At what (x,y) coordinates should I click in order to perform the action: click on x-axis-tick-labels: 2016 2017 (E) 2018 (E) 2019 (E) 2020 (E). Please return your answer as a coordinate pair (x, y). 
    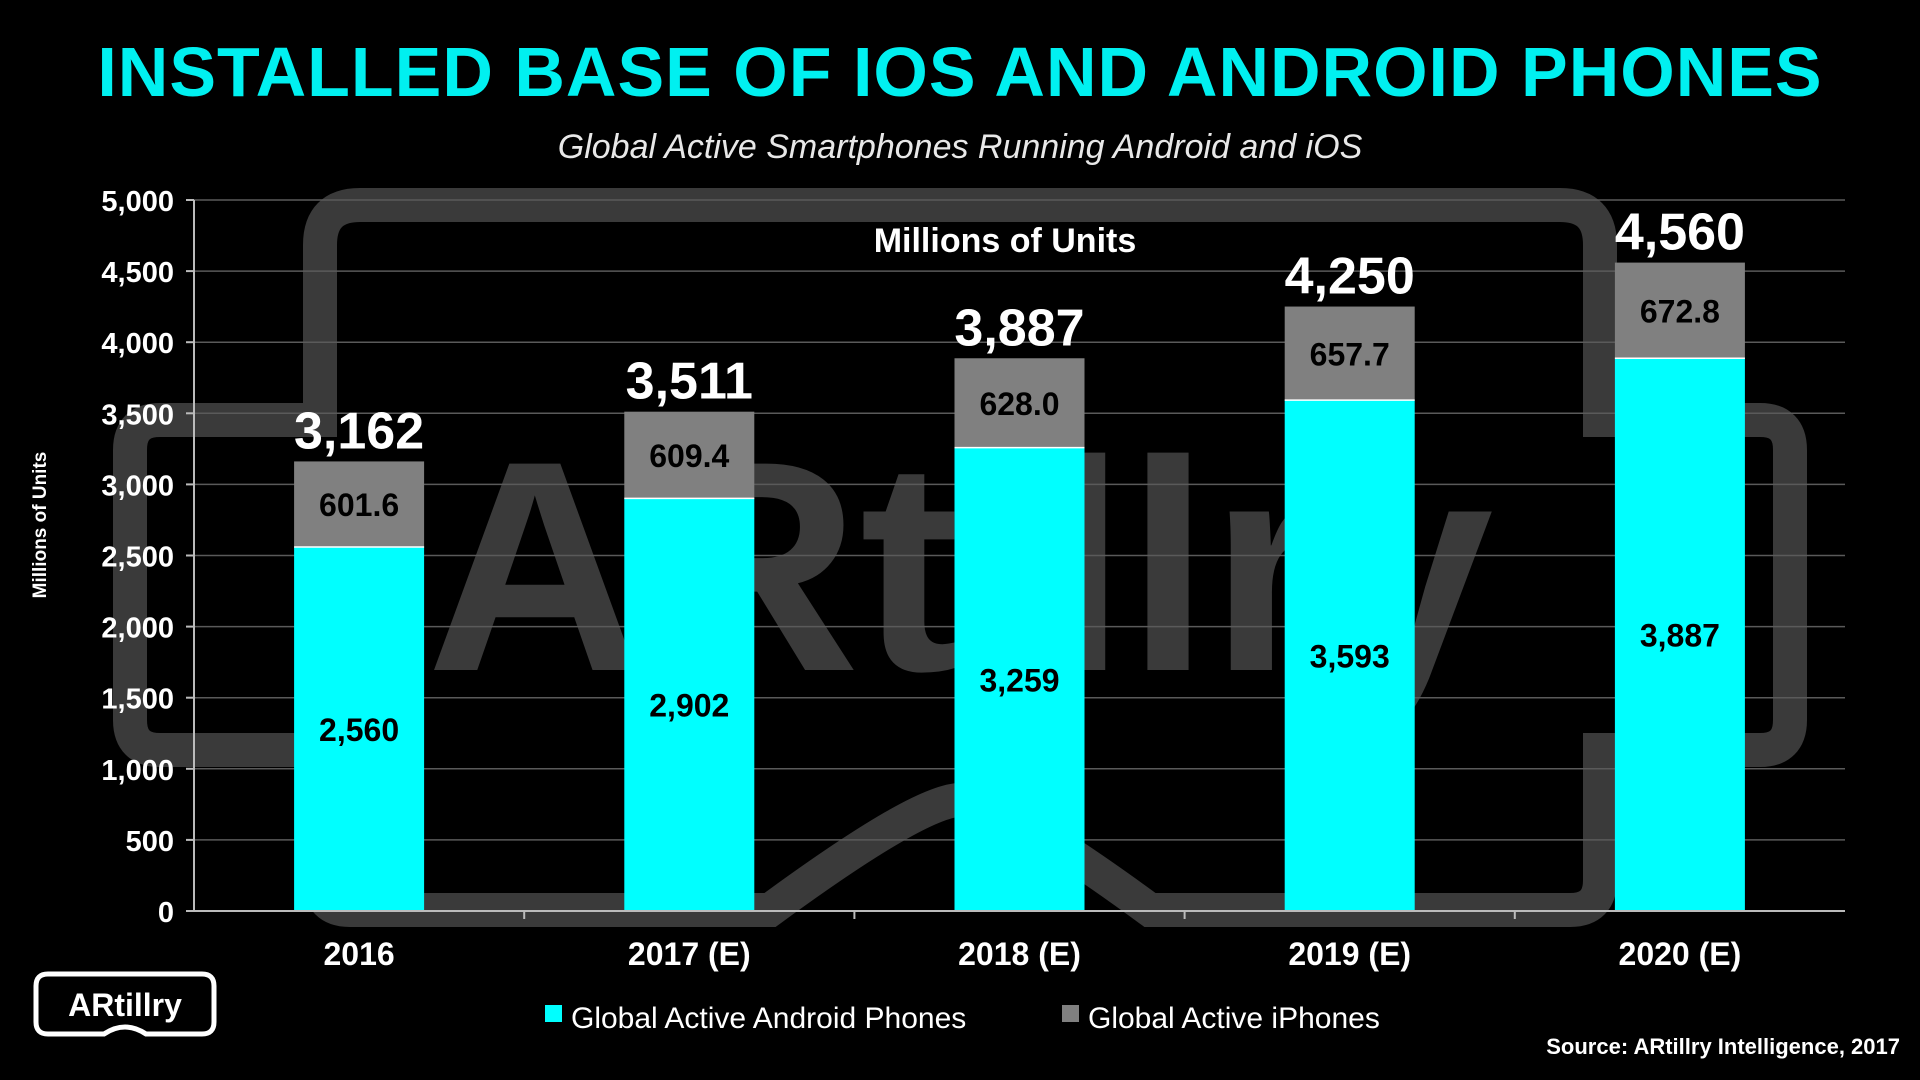
    Looking at the image, I should click on (1033, 941).